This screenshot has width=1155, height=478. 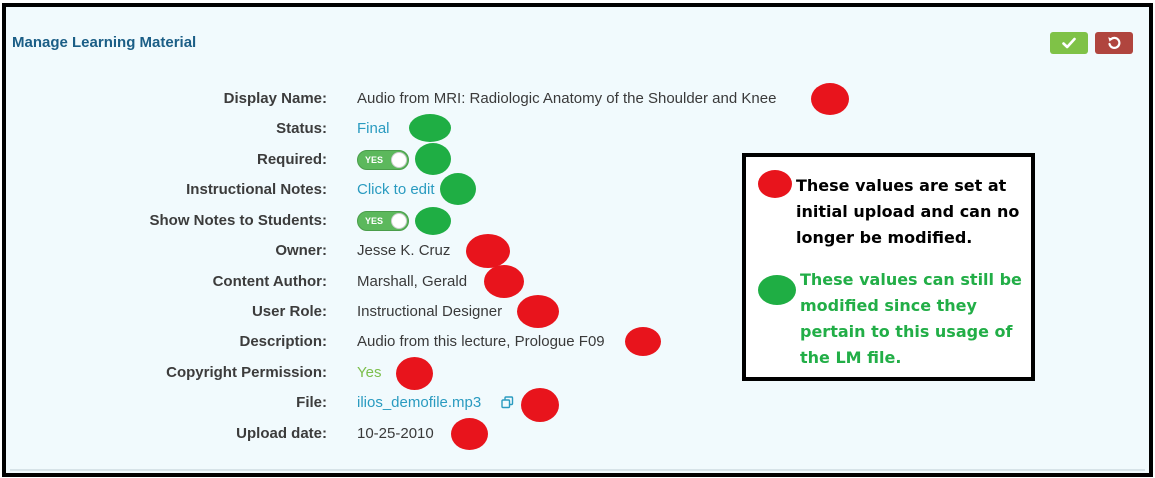 I want to click on undo-icon, so click(x=1114, y=42).